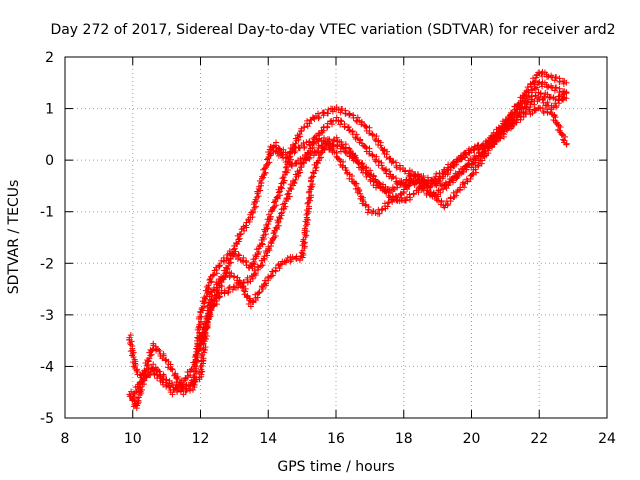 This screenshot has height=480, width=640. What do you see at coordinates (47, 419) in the screenshot?
I see `y-tick-label: -5` at bounding box center [47, 419].